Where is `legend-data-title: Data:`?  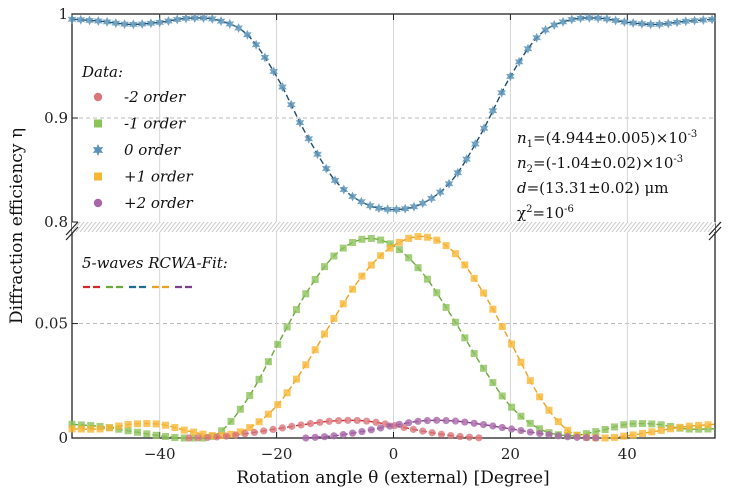 legend-data-title: Data: is located at coordinates (102, 72).